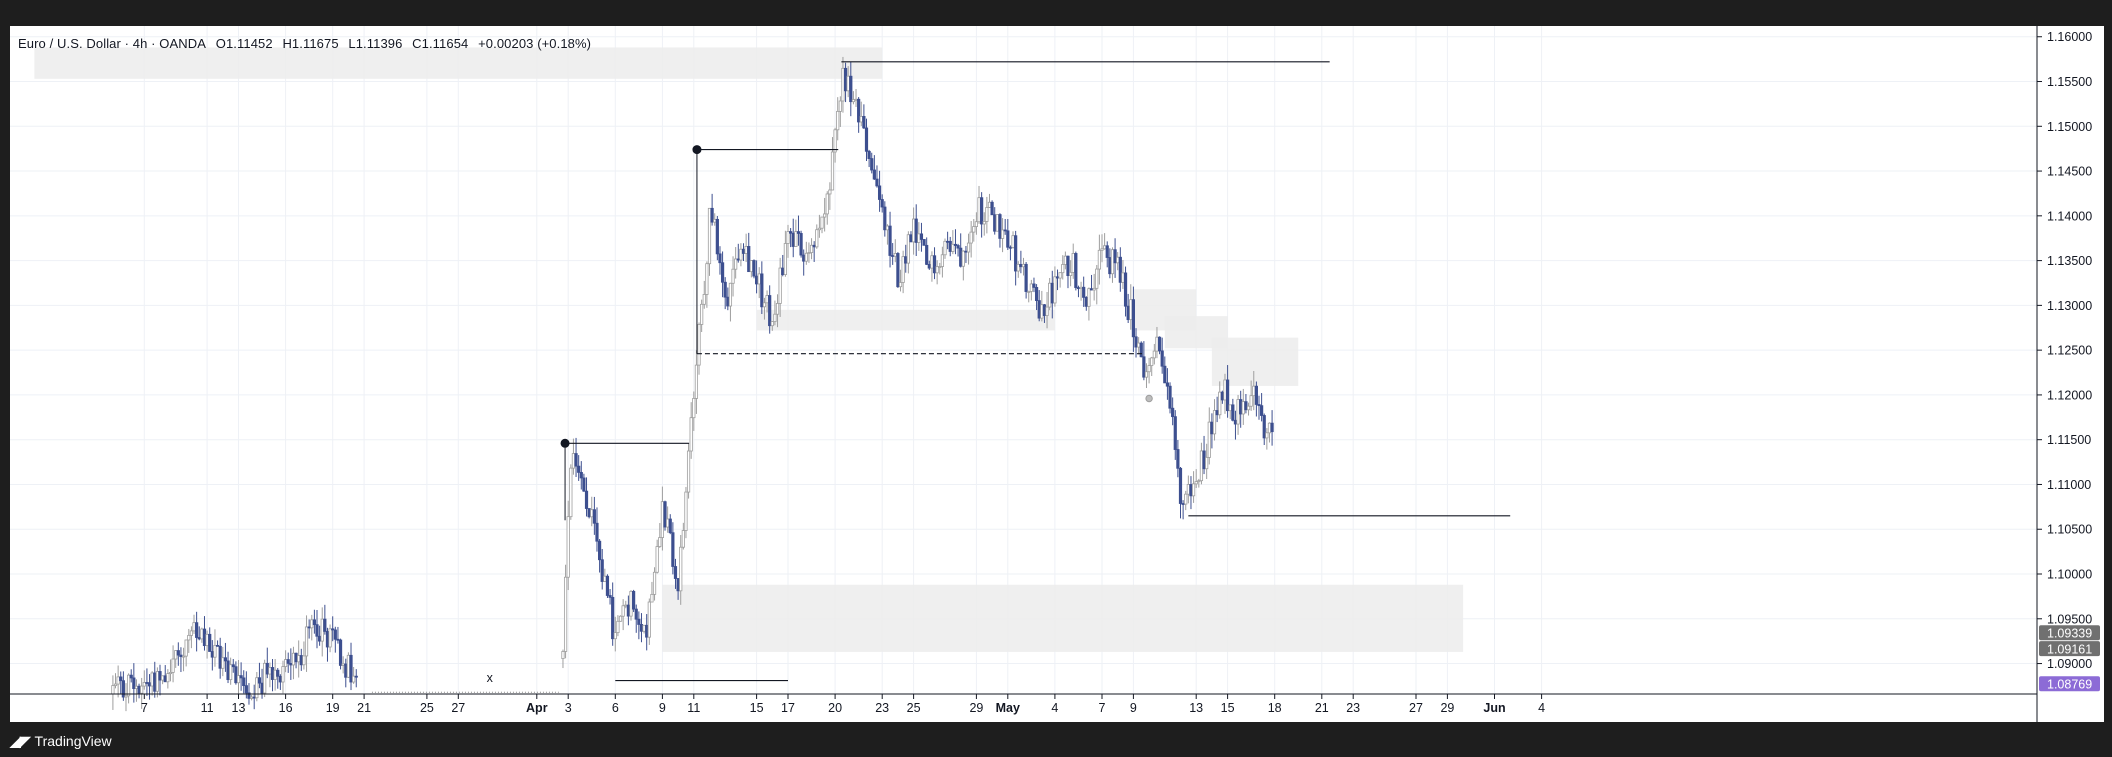 Image resolution: width=2112 pixels, height=757 pixels. Describe the element at coordinates (2069, 685) in the screenshot. I see `price-tag-label: 1.08769` at that location.